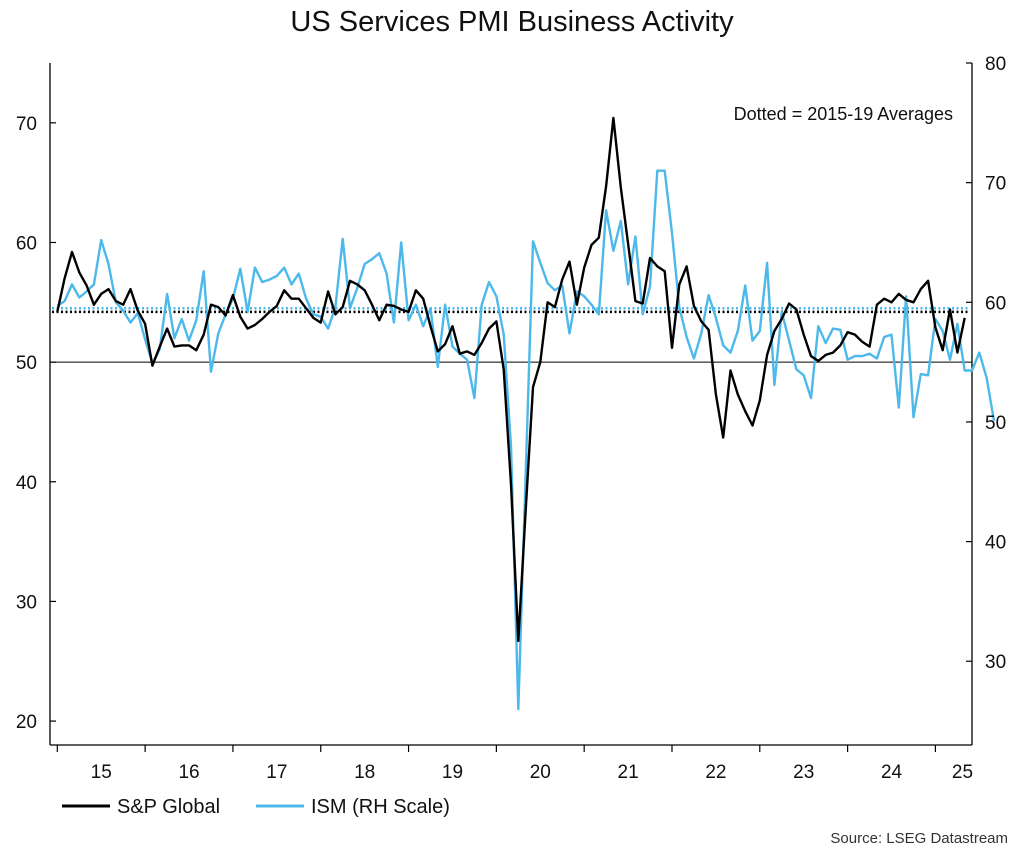  I want to click on right-tick-label: 30, so click(995, 662).